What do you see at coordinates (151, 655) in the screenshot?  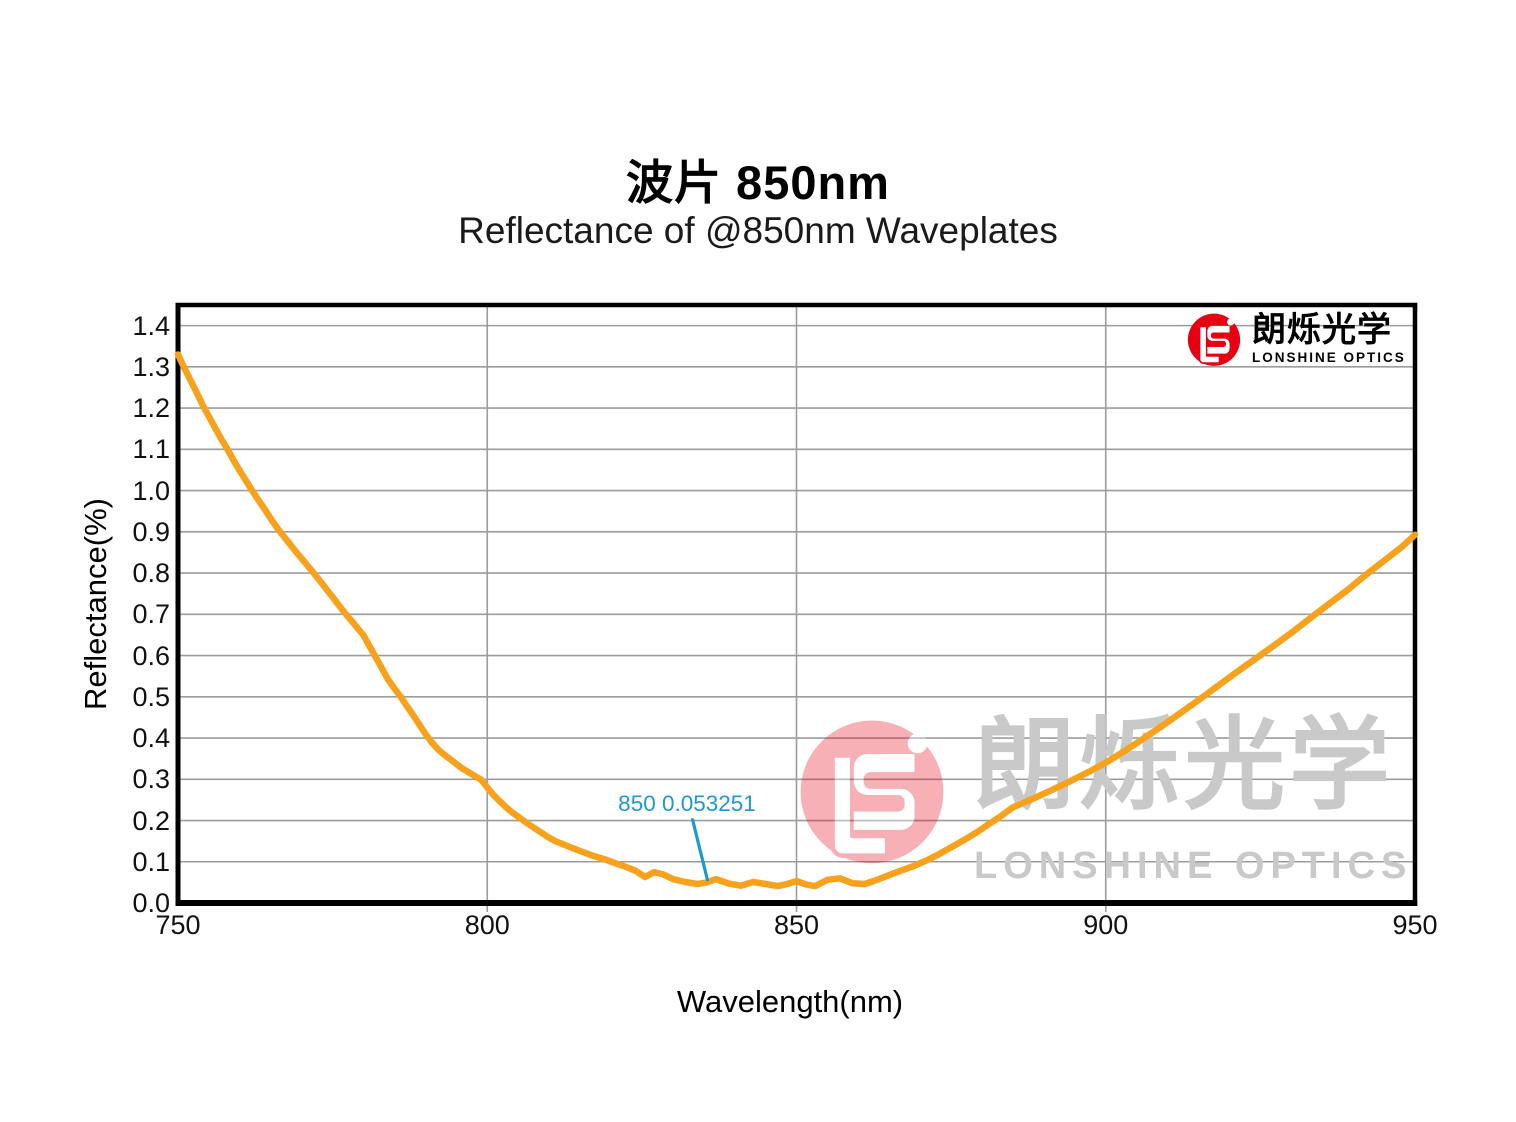 I see `y-tick-label-0.6: 0.6` at bounding box center [151, 655].